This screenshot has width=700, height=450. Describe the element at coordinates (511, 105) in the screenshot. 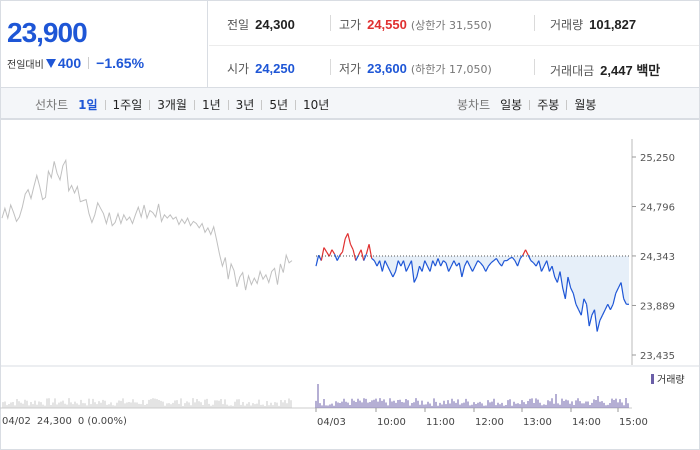

I see `tab-daily-candle: 일봉` at that location.